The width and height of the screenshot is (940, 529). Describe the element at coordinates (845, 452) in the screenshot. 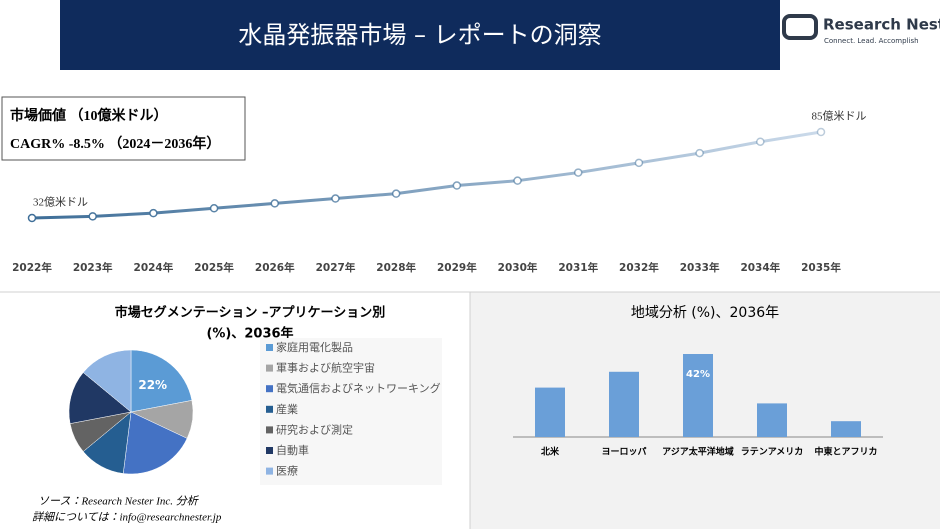

I see `x-tick-label: 中東とアフリカ` at that location.